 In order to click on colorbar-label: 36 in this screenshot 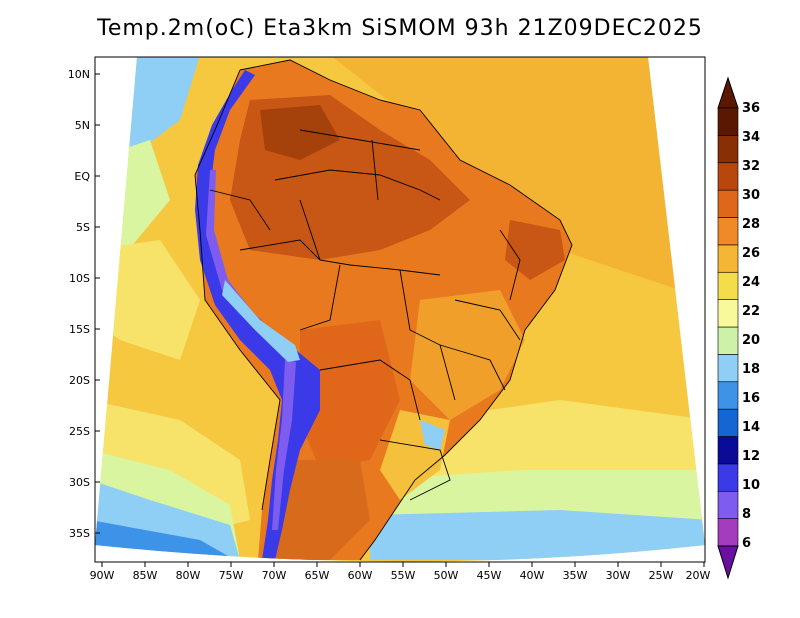, I will do `click(751, 108)`.